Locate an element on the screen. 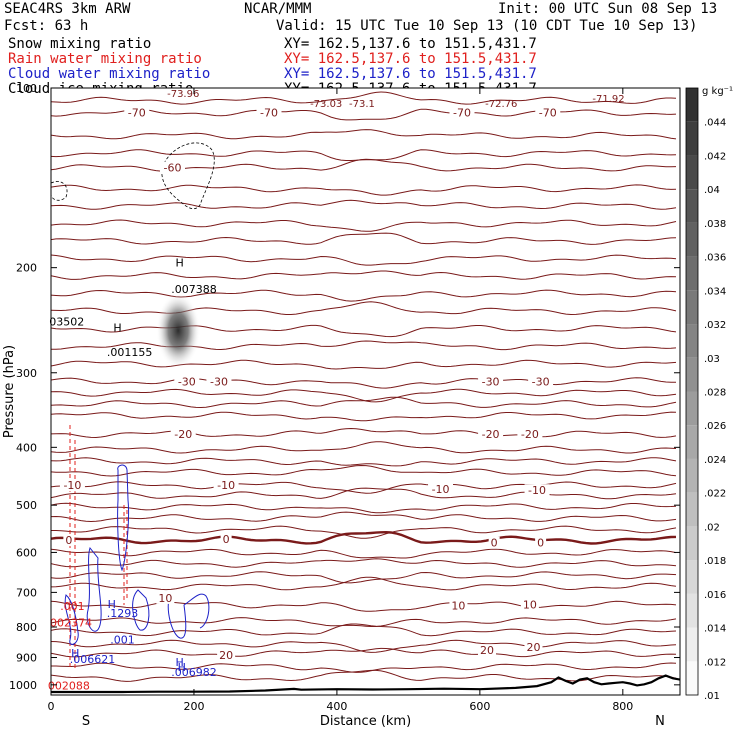 This screenshot has height=740, width=740. colorbar-tick-label: .018 is located at coordinates (715, 561).